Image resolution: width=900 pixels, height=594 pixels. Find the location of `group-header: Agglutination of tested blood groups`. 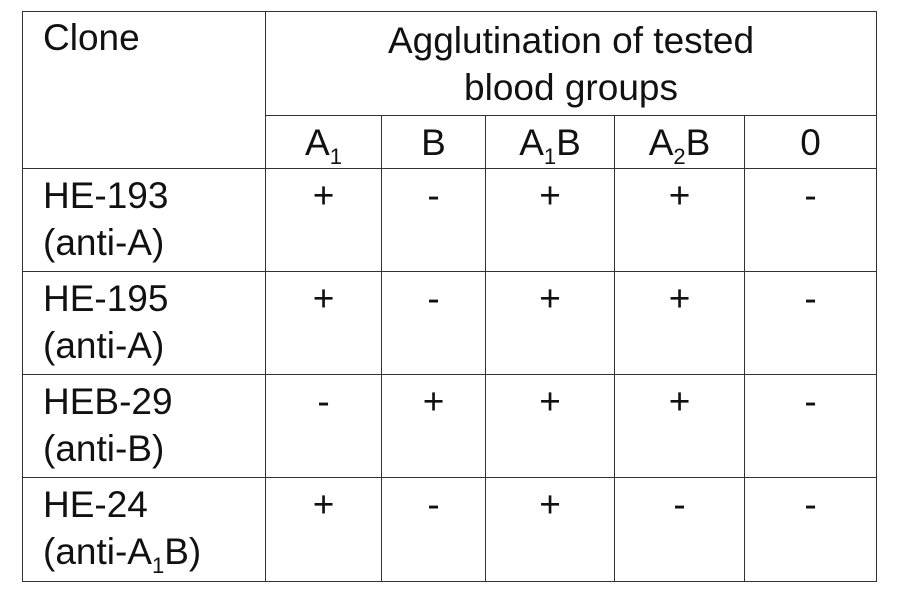

group-header: Agglutination of tested blood groups is located at coordinates (571, 63).